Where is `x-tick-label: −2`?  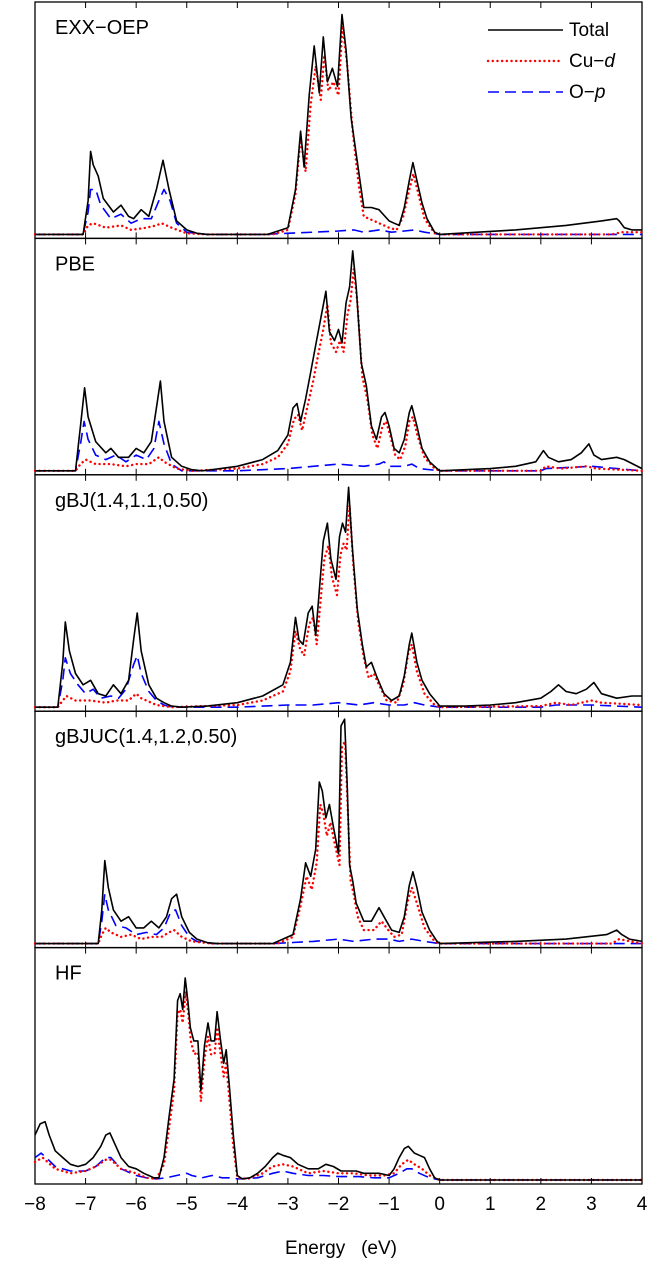 x-tick-label: −2 is located at coordinates (339, 1204).